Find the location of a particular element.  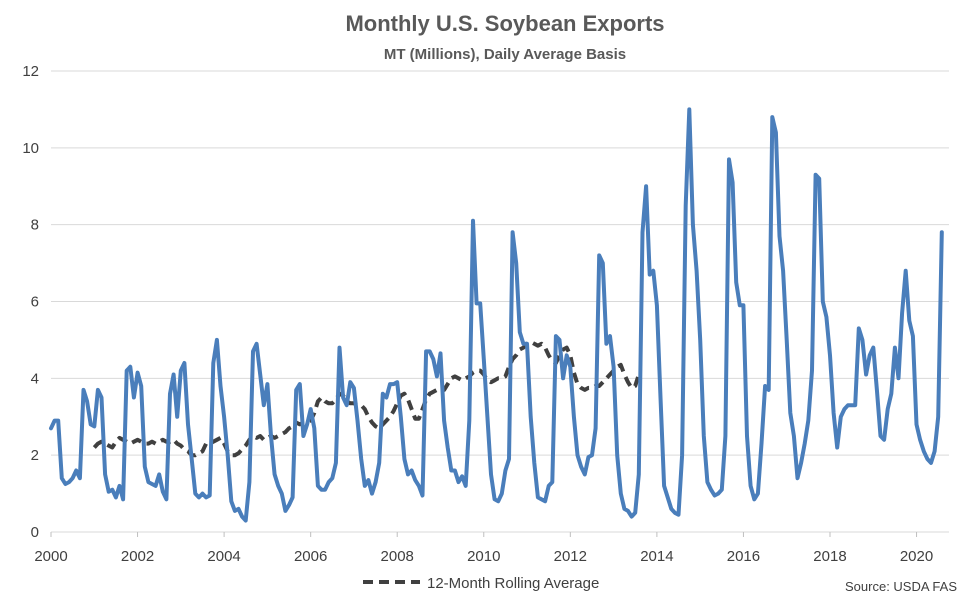

x-tick-label: 2020 is located at coordinates (916, 556).